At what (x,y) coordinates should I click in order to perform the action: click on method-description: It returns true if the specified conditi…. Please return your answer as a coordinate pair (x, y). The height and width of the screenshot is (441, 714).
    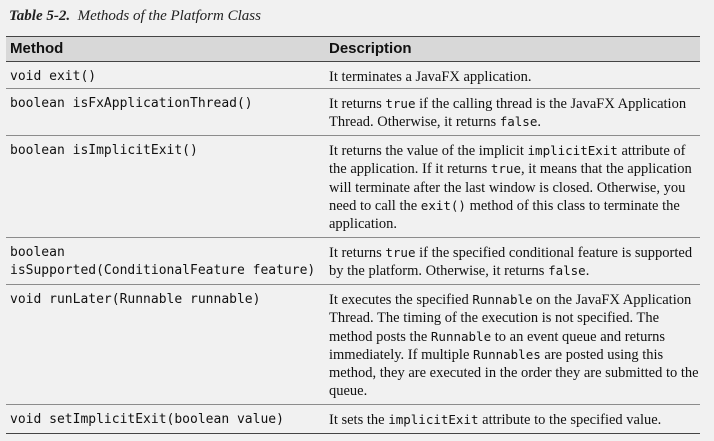
    Looking at the image, I should click on (514, 262).